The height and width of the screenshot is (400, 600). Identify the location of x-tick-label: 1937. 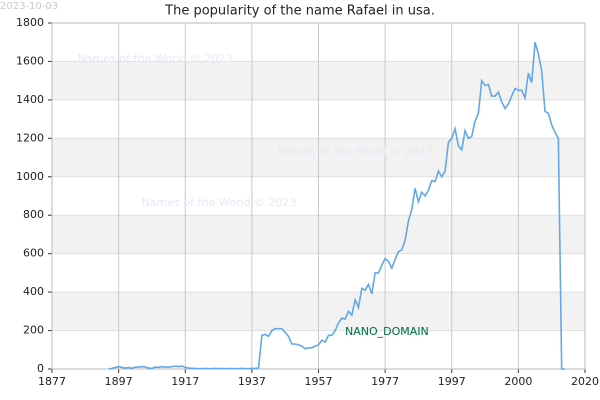
(252, 381).